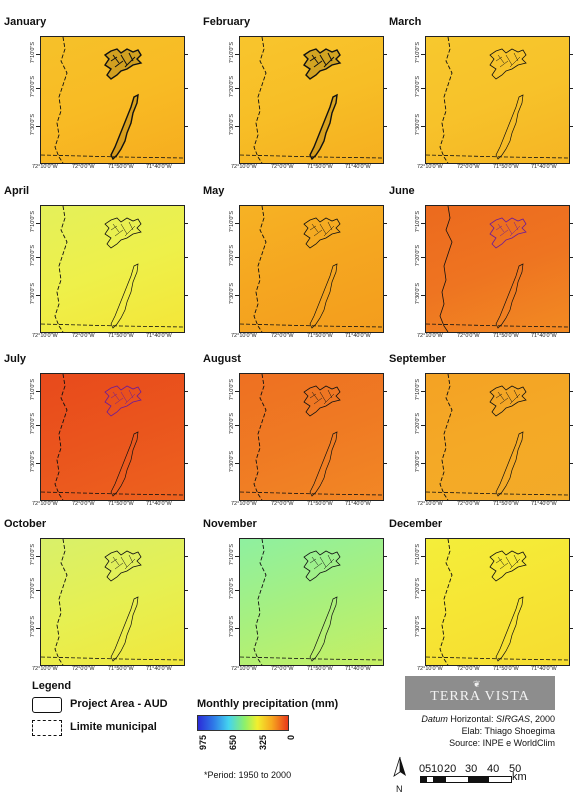 This screenshot has height=799, width=588. Describe the element at coordinates (113, 727) in the screenshot. I see `limite-municipal-label: Limite municipal` at that location.